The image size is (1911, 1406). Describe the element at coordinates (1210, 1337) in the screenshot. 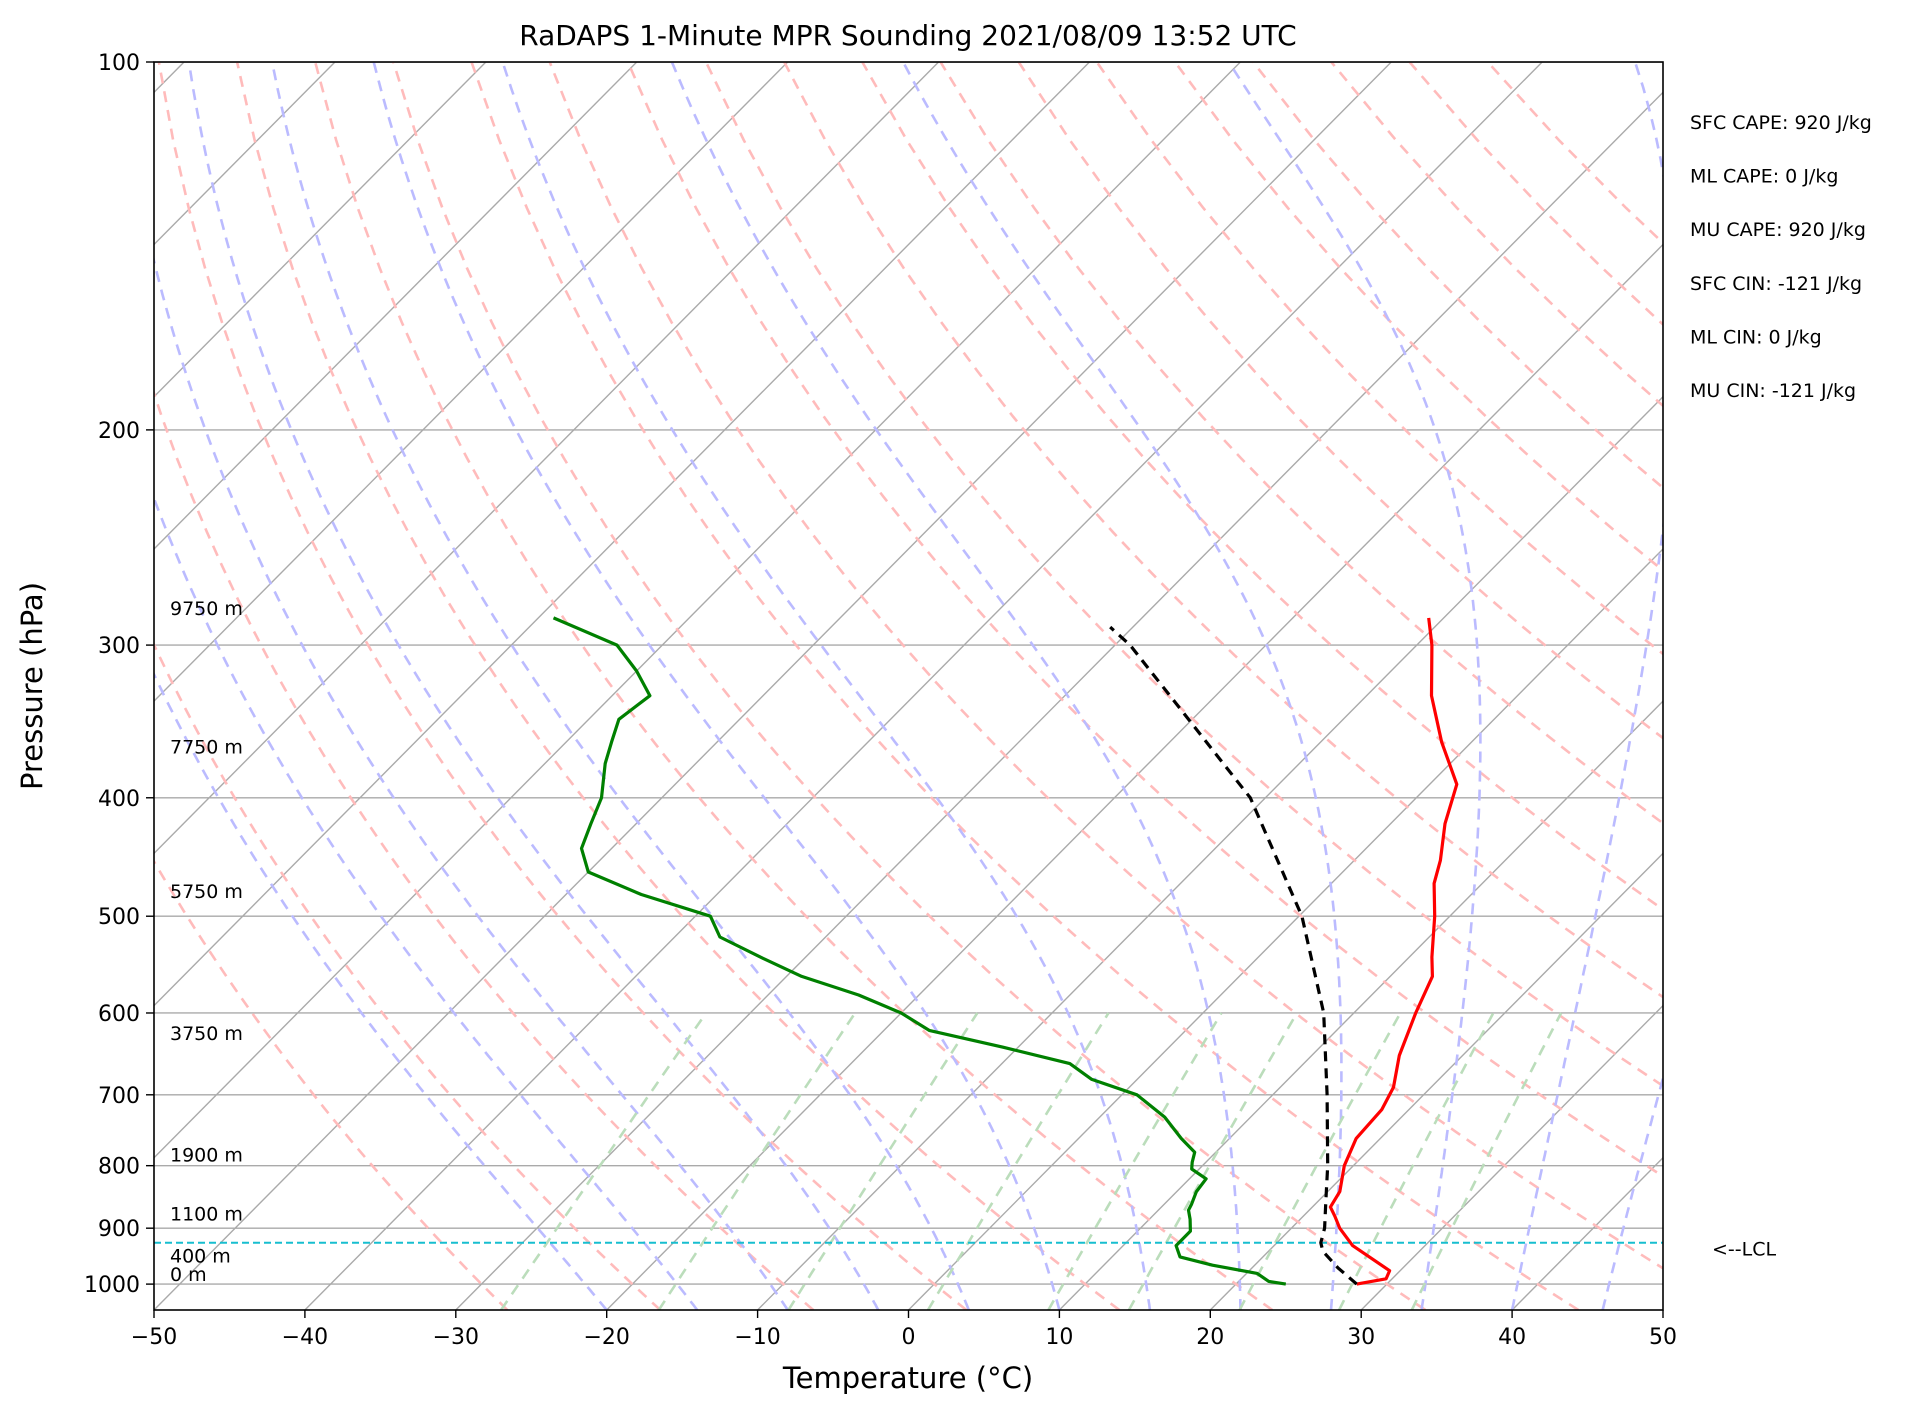

I see `x-tick-label: 20` at that location.